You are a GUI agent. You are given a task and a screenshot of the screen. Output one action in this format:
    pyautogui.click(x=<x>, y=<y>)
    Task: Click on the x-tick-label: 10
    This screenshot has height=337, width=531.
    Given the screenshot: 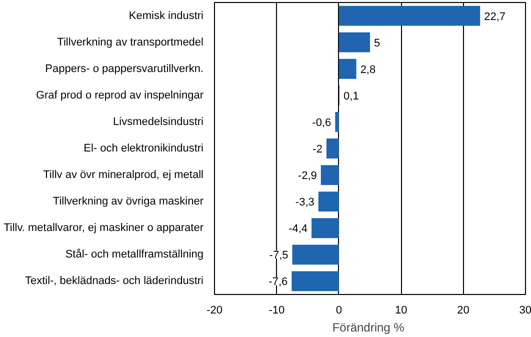 What is the action you would take?
    pyautogui.click(x=401, y=310)
    